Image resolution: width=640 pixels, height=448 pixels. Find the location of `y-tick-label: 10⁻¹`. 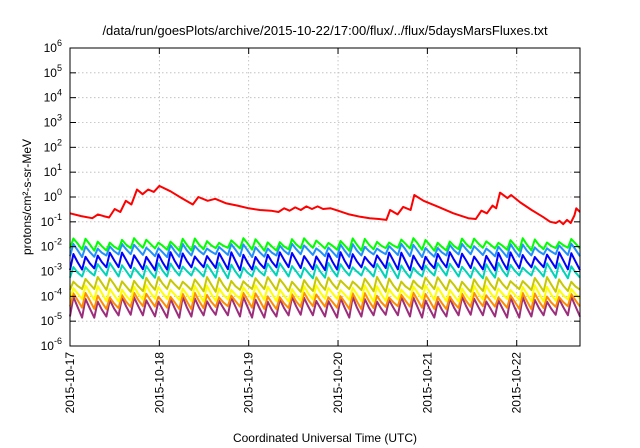

y-tick-label: 10⁻¹ is located at coordinates (51, 220).